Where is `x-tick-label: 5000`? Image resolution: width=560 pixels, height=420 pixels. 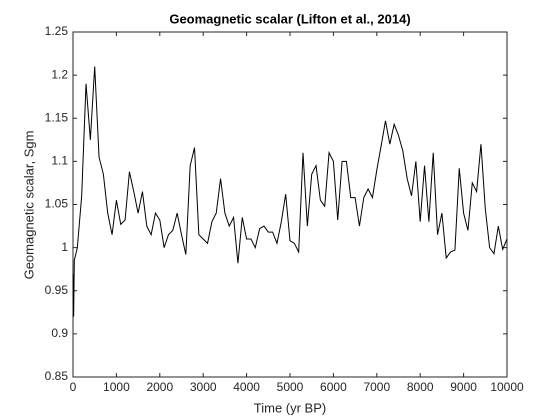
x-tick-label: 5000 is located at coordinates (290, 387).